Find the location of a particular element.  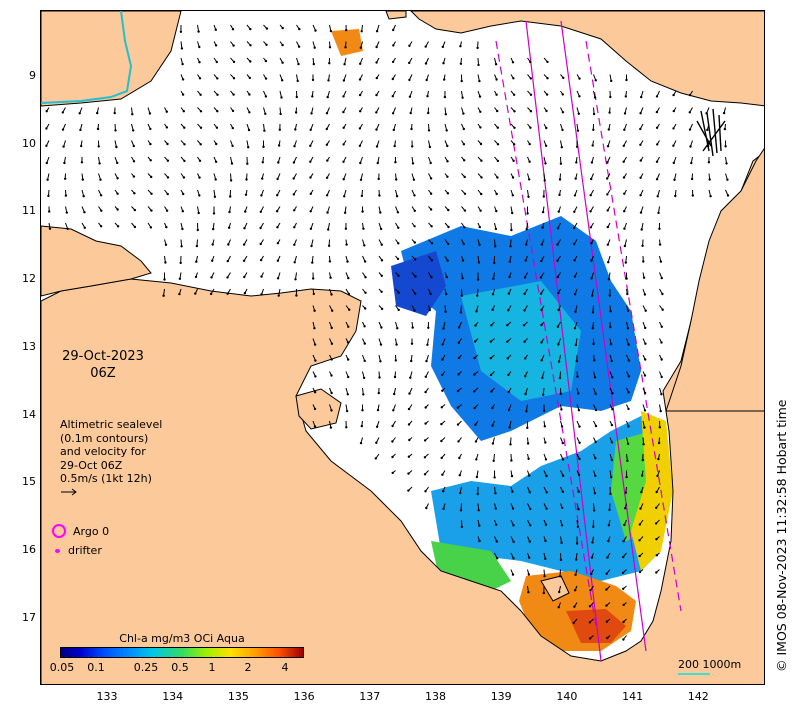

latitude-label: 17 is located at coordinates (29, 617).